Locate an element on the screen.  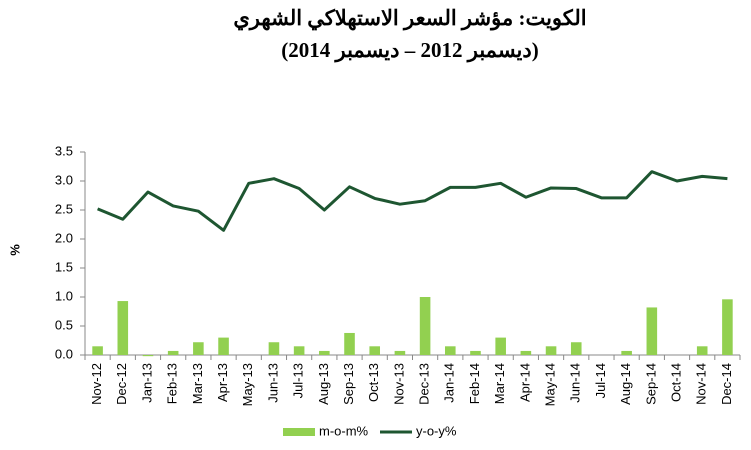
legend-label: m-o-m% is located at coordinates (344, 430).